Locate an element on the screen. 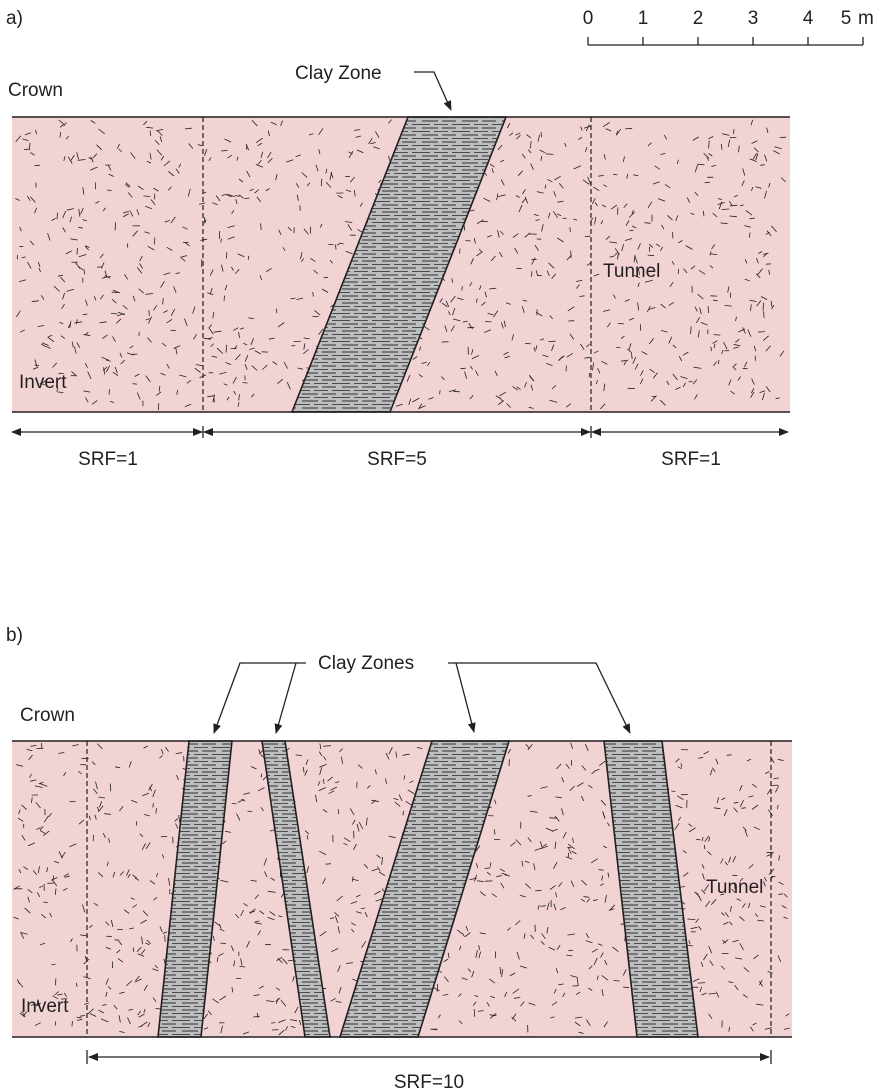 The height and width of the screenshot is (1091, 883). scale-tick-0: 0 is located at coordinates (588, 18).